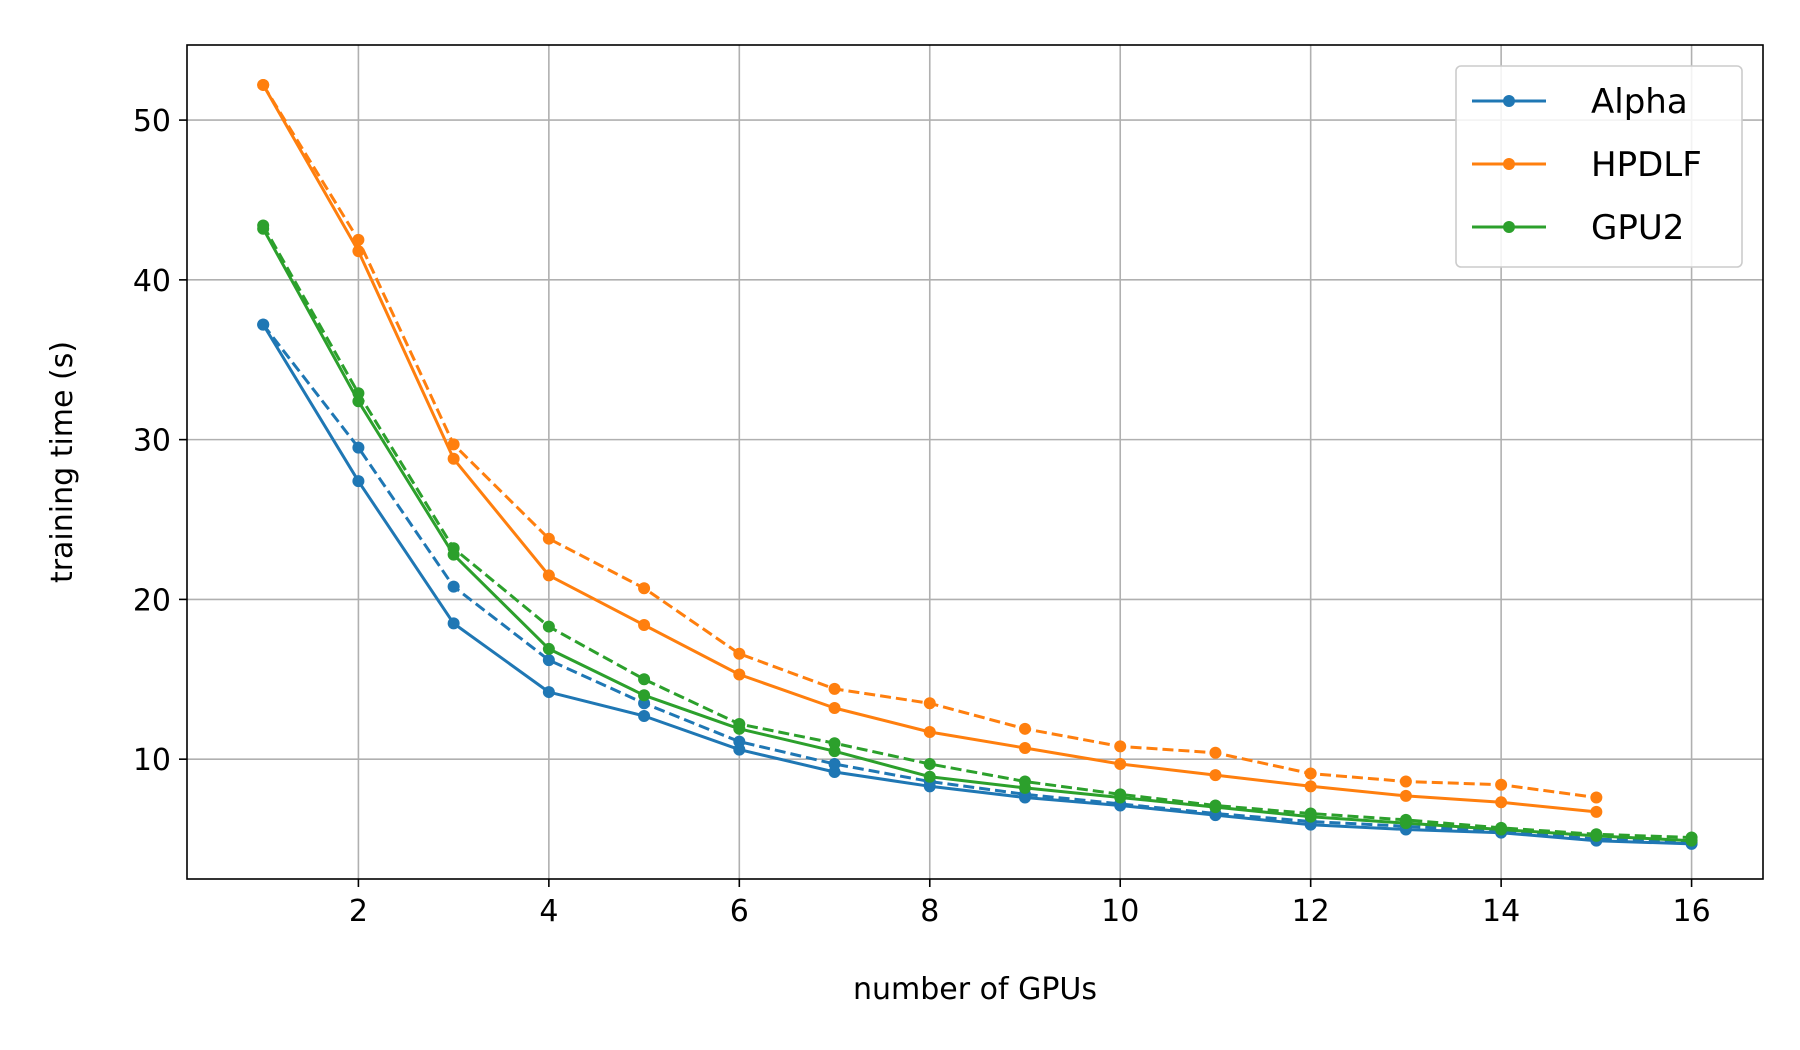  Describe the element at coordinates (152, 760) in the screenshot. I see `y-tick-label: 10` at that location.